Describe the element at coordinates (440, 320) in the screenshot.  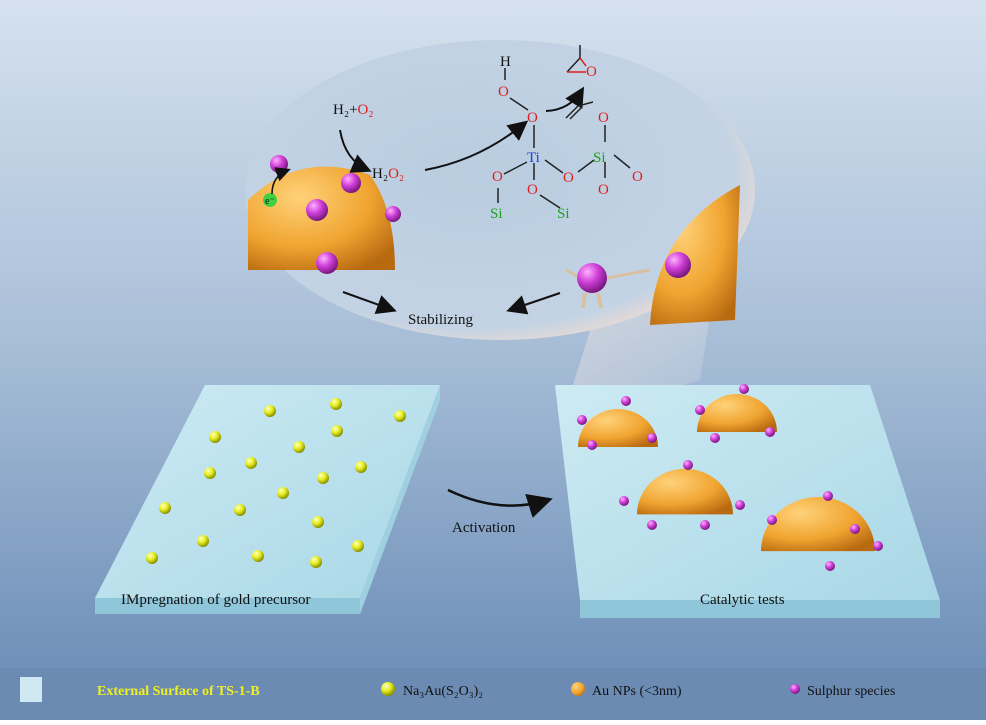
I see `stabilizing-label: Stabilizing` at that location.